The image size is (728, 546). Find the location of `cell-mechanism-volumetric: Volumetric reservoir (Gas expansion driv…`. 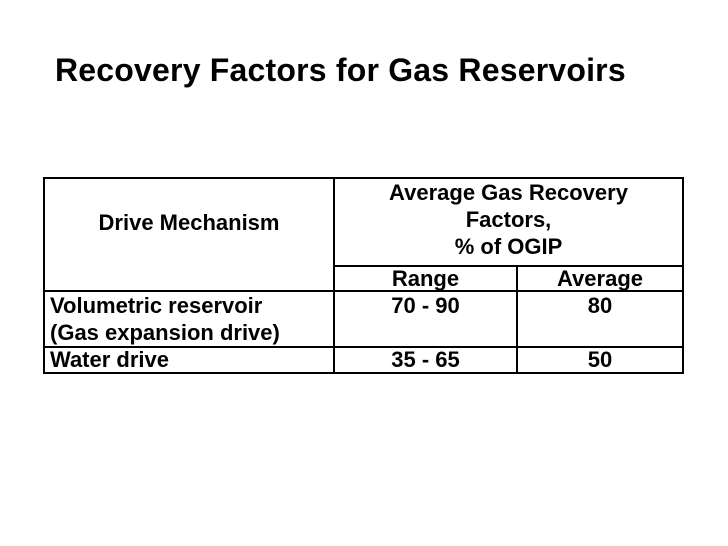

cell-mechanism-volumetric: Volumetric reservoir (Gas expansion driv… is located at coordinates (189, 319).